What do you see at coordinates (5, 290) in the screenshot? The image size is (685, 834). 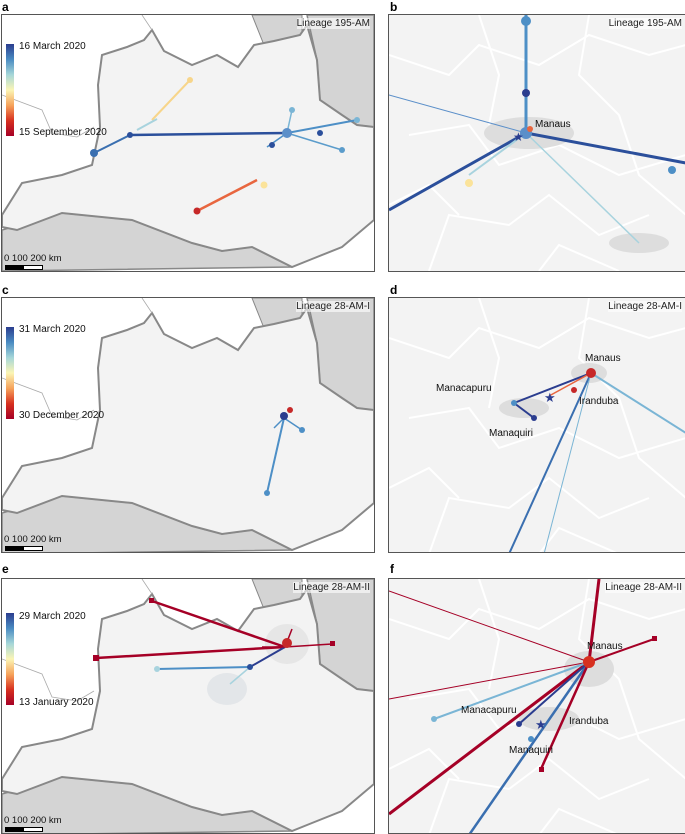 I see `panel-label-c: c` at bounding box center [5, 290].